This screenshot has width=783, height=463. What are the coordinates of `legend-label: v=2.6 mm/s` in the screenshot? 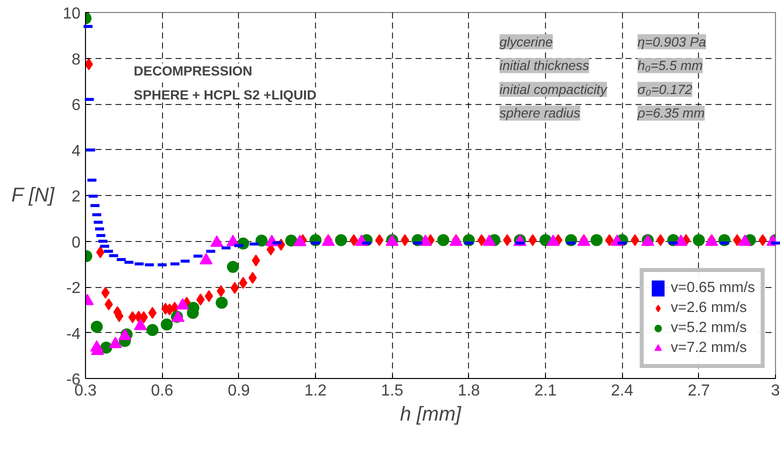 It's located at (708, 308).